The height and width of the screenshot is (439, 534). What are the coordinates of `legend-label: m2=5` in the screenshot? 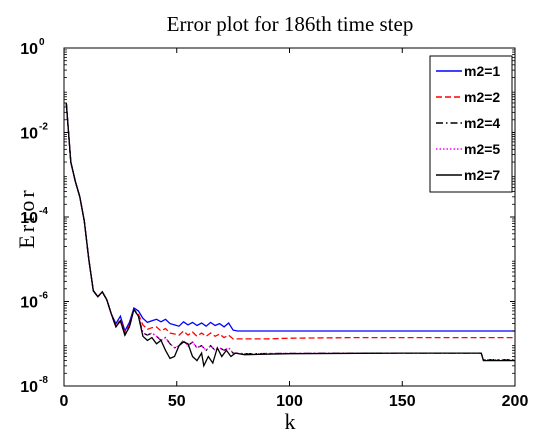 It's located at (482, 149).